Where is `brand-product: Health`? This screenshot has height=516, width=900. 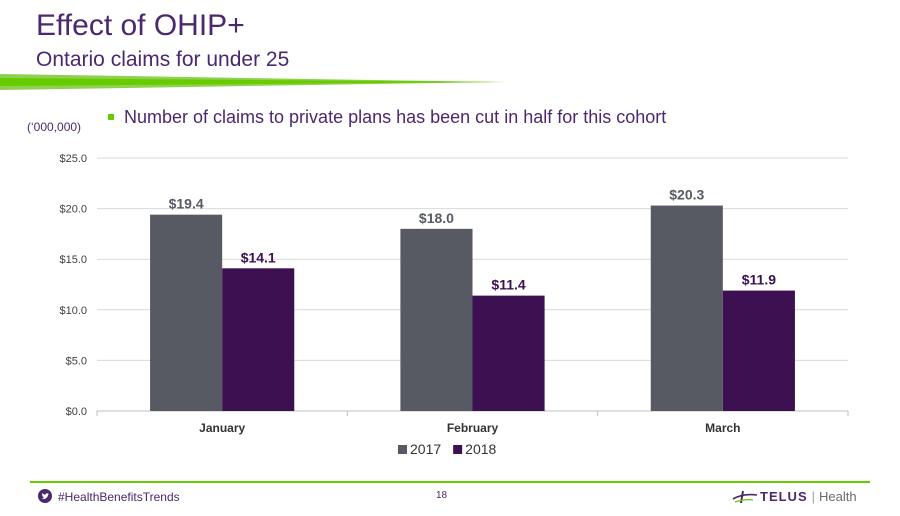 brand-product: Health is located at coordinates (838, 496).